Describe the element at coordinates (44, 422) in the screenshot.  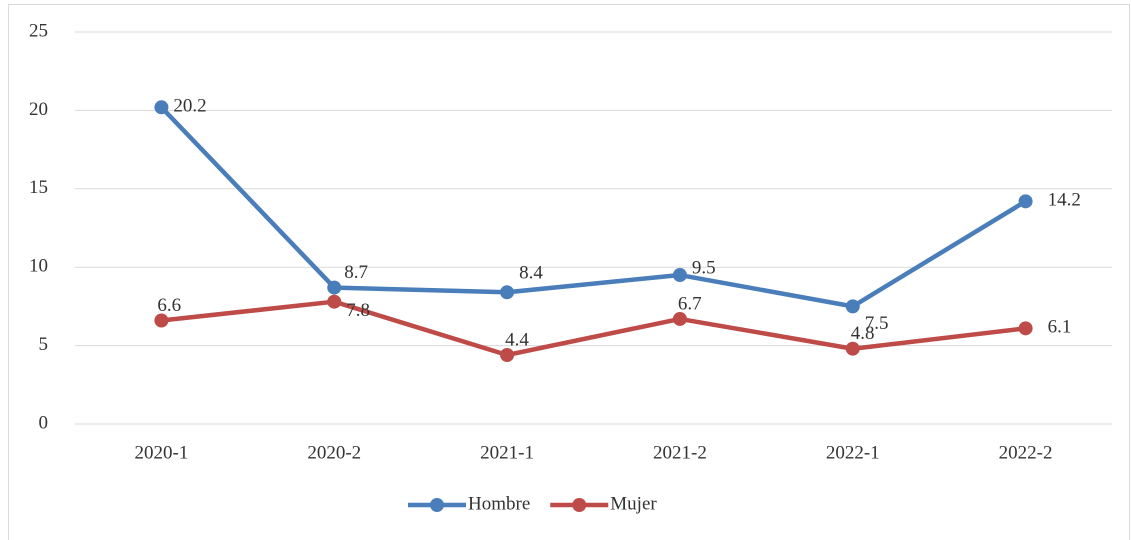
I see `y-tick-label: 0` at that location.